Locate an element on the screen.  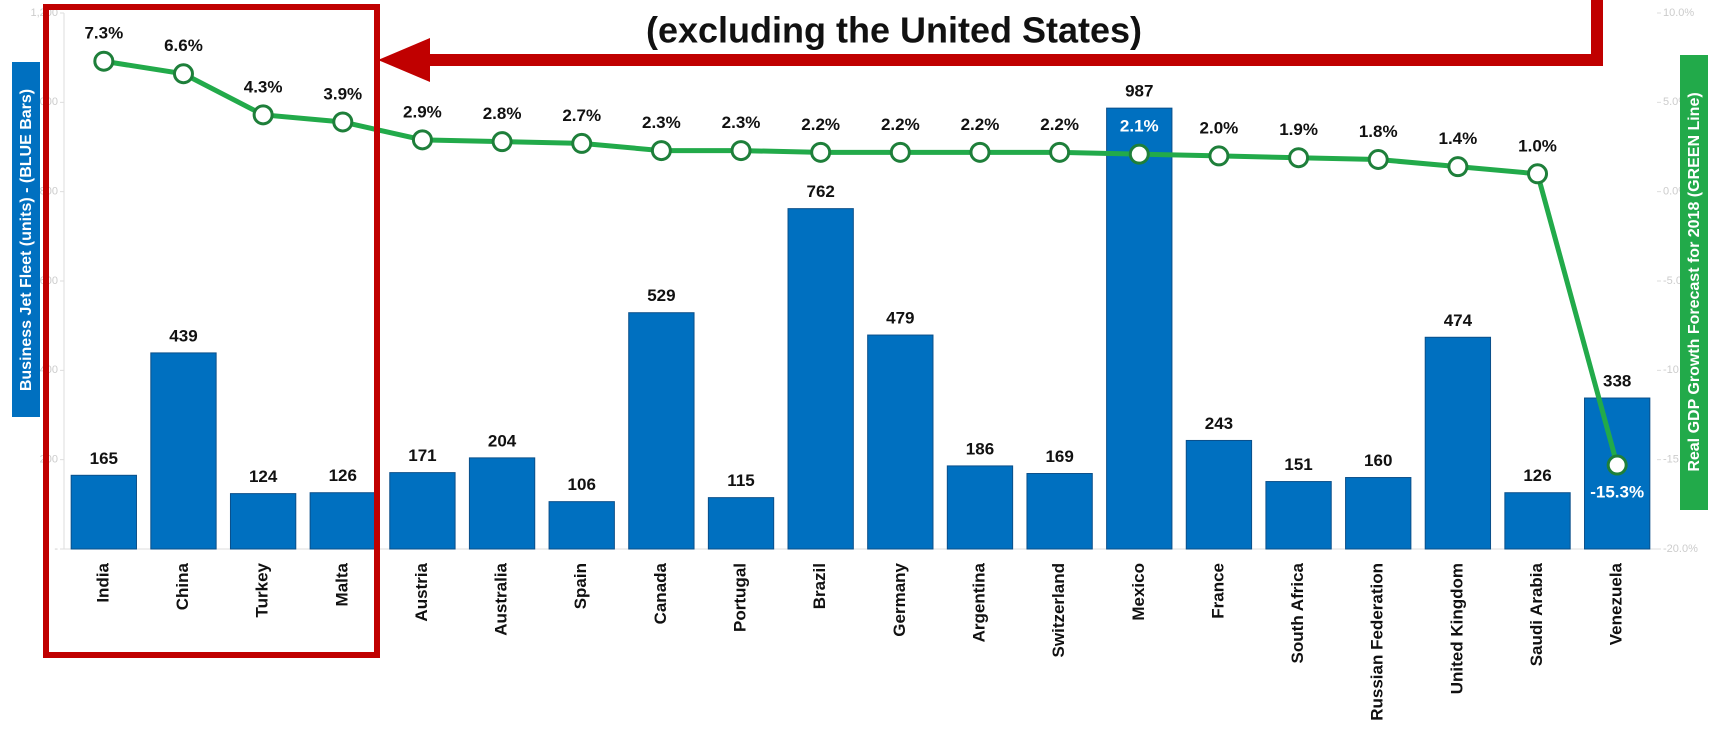
y-label-box is located at coordinates (26, 239).